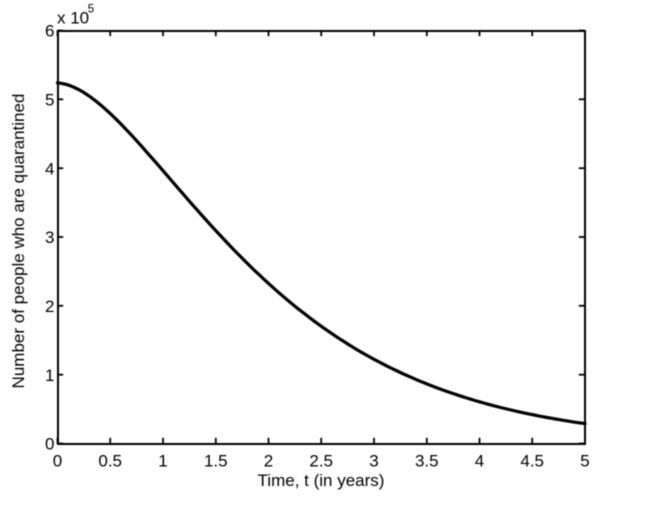  Describe the element at coordinates (18, 241) in the screenshot. I see `svg-text:Number of people who are quara: Number of people who are quarantined` at that location.